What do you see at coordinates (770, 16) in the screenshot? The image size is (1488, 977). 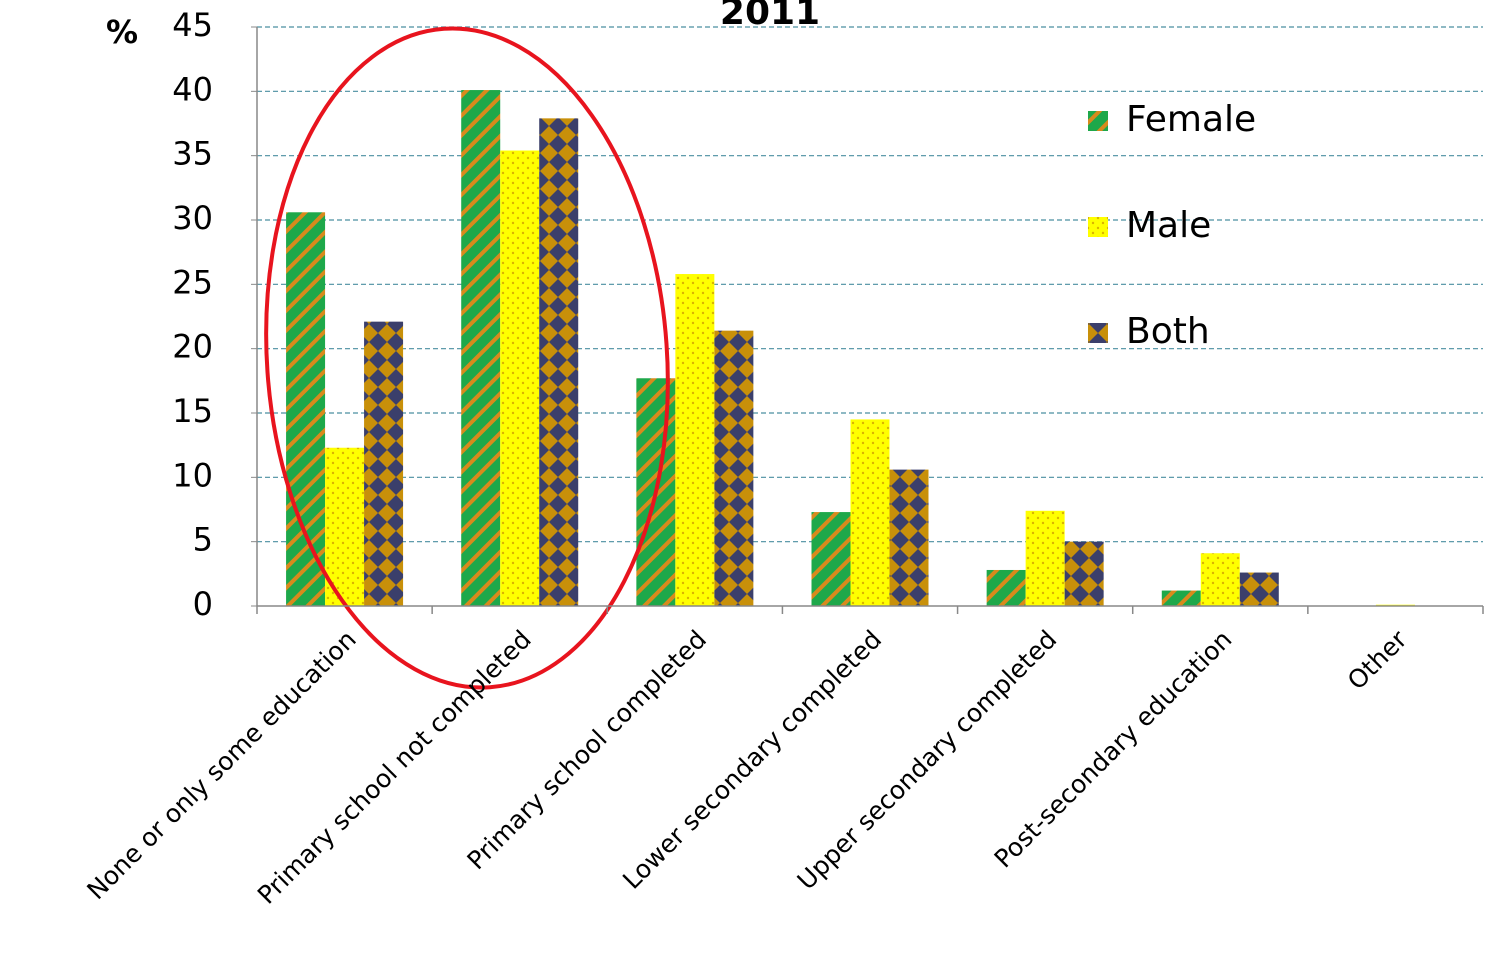 I see `chart-title: 2011` at bounding box center [770, 16].